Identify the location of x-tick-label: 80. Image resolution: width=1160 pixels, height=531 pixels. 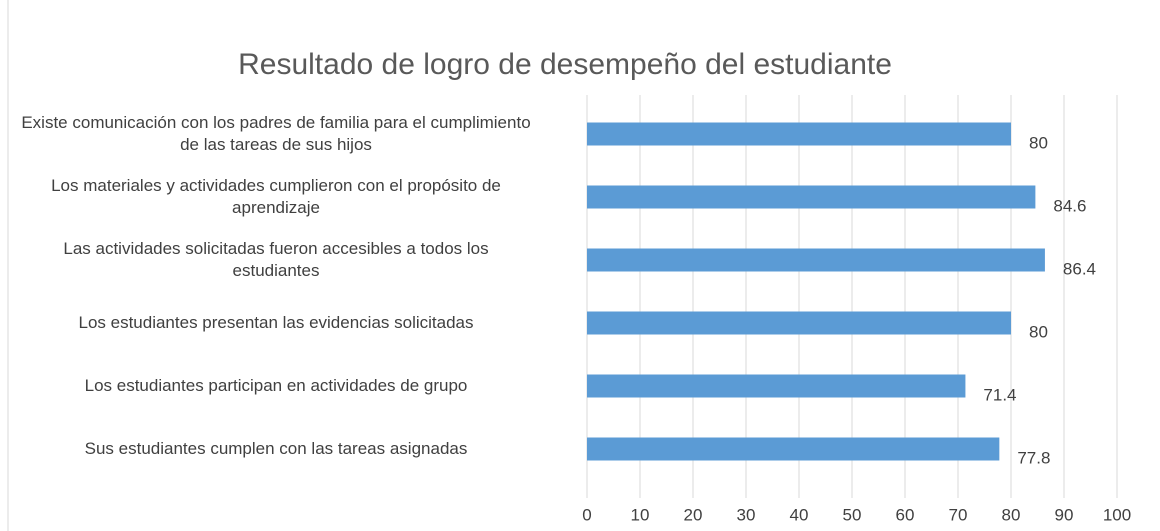
(1011, 514).